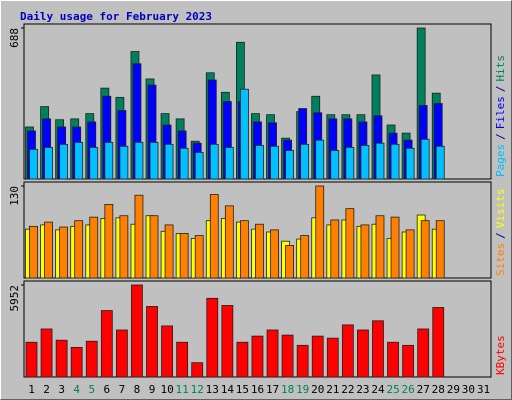 Image resolution: width=512 pixels, height=400 pixels. What do you see at coordinates (197, 389) in the screenshot?
I see `x-tick-label: 12` at bounding box center [197, 389].